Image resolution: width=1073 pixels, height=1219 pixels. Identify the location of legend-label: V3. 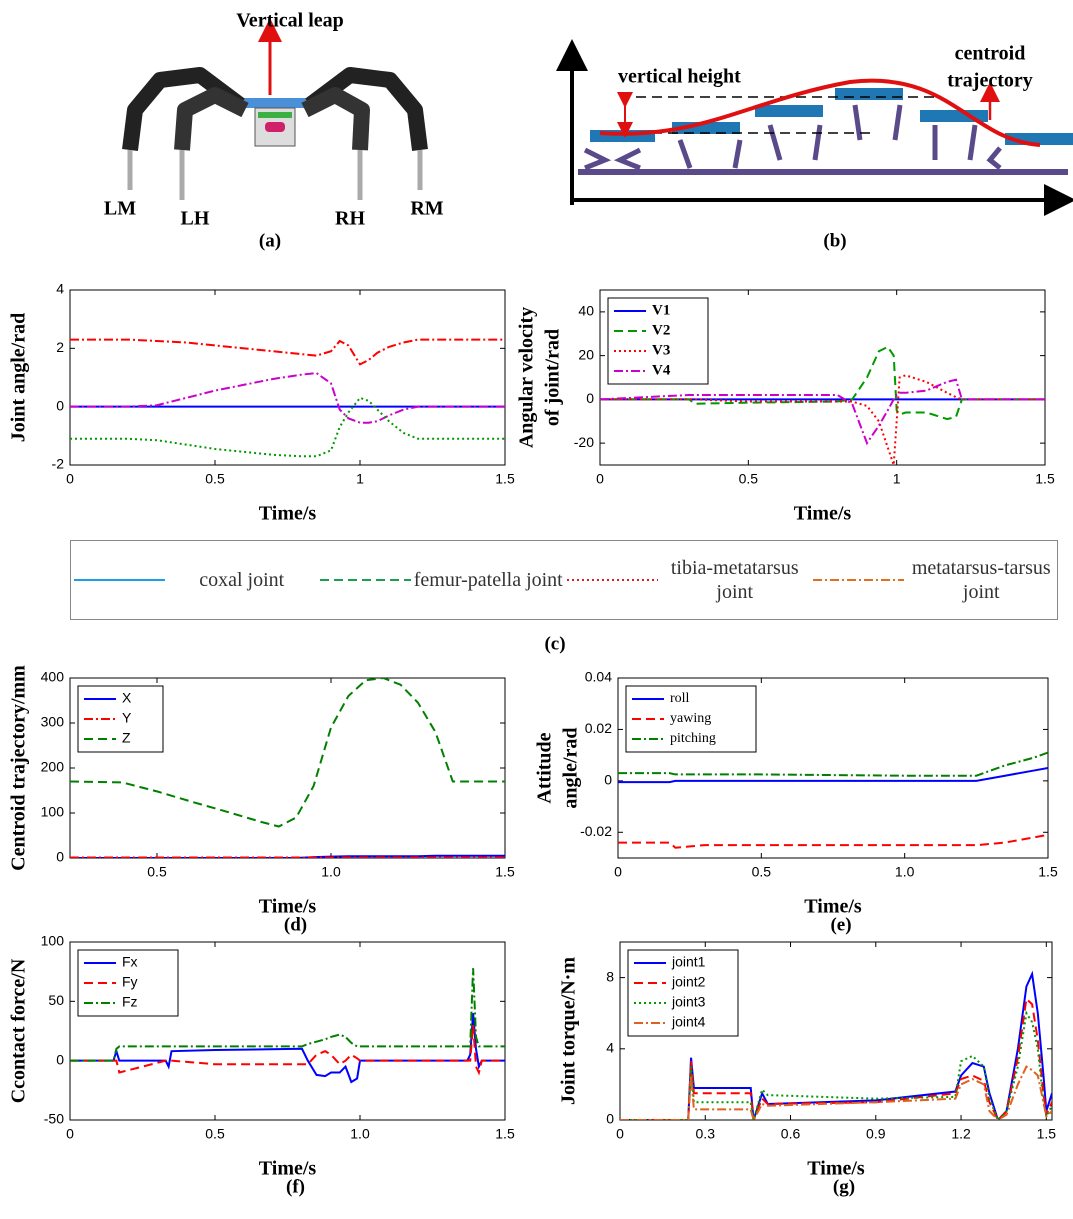
(661, 350).